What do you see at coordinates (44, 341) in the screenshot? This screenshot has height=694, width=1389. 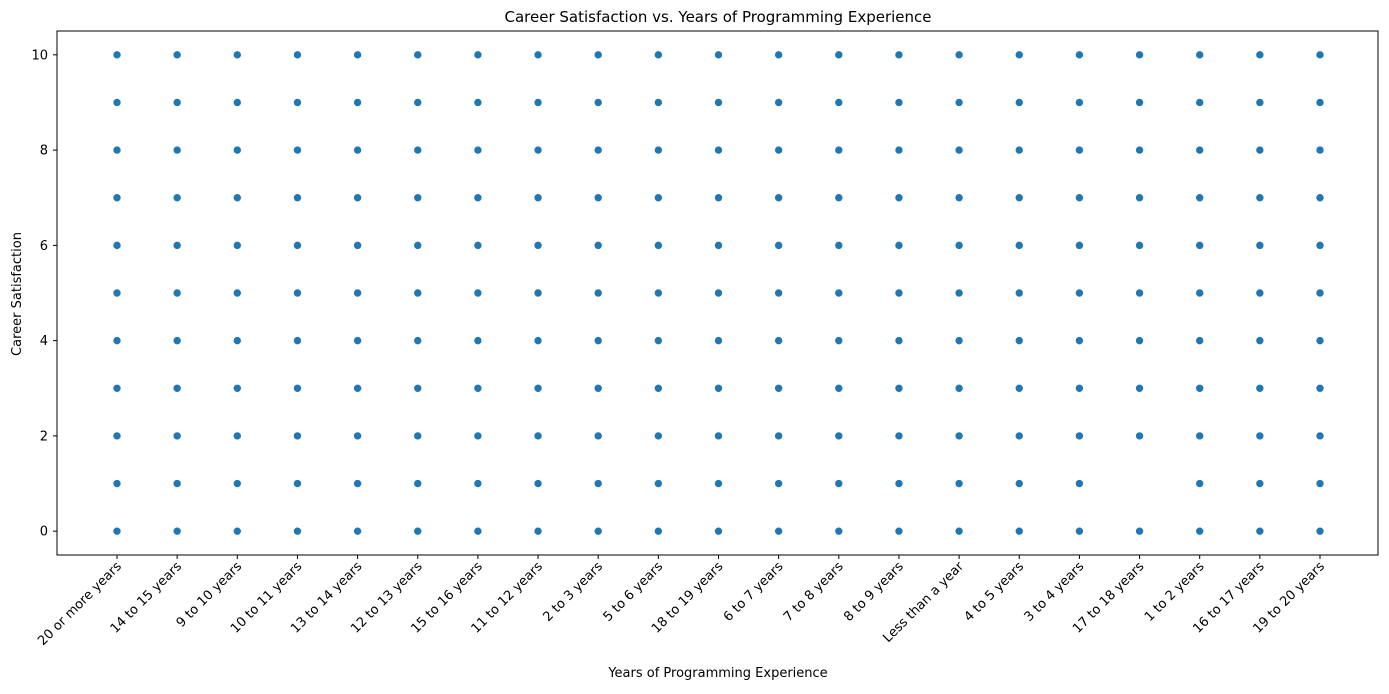 I see `y-tick-label: 4` at bounding box center [44, 341].